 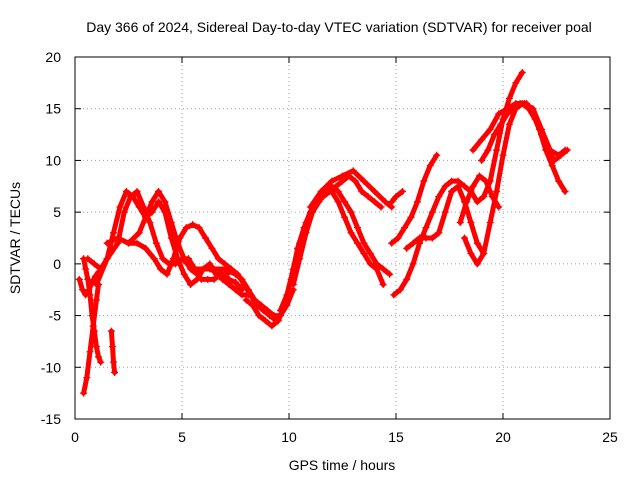 I want to click on y-tick-labels: -15 -10 -5 0 5 10 15 20, so click(x=51, y=238).